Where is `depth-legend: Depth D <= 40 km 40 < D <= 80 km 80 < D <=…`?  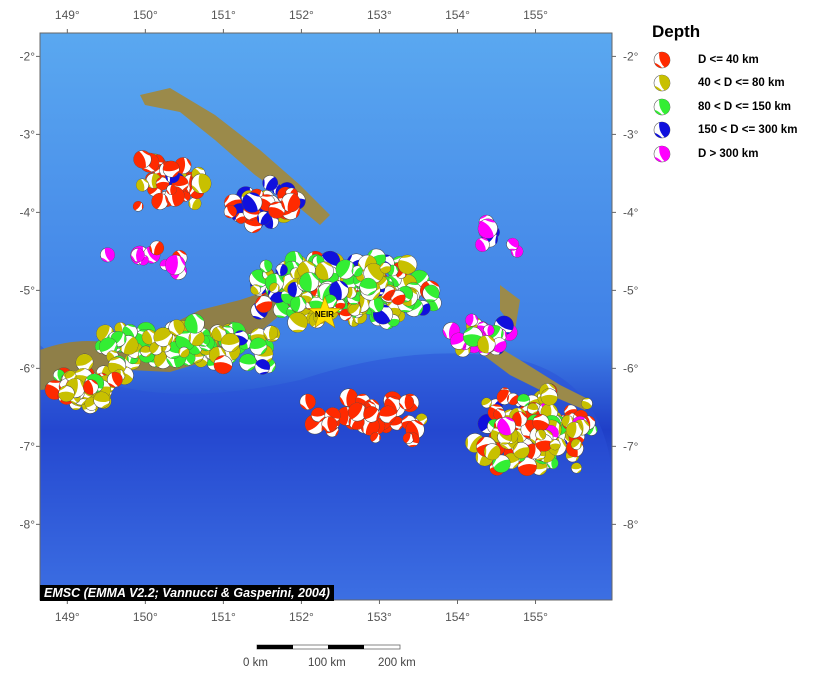
depth-legend: Depth D <= 40 km 40 < D <= 80 km 80 < D <=… is located at coordinates (724, 94).